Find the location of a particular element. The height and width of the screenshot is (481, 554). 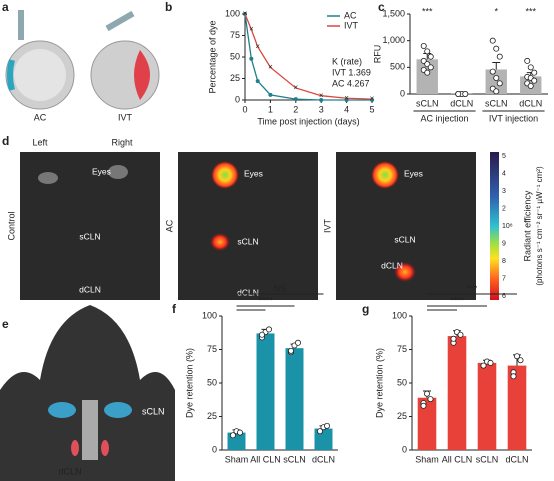

label: Right is located at coordinates (122, 142).